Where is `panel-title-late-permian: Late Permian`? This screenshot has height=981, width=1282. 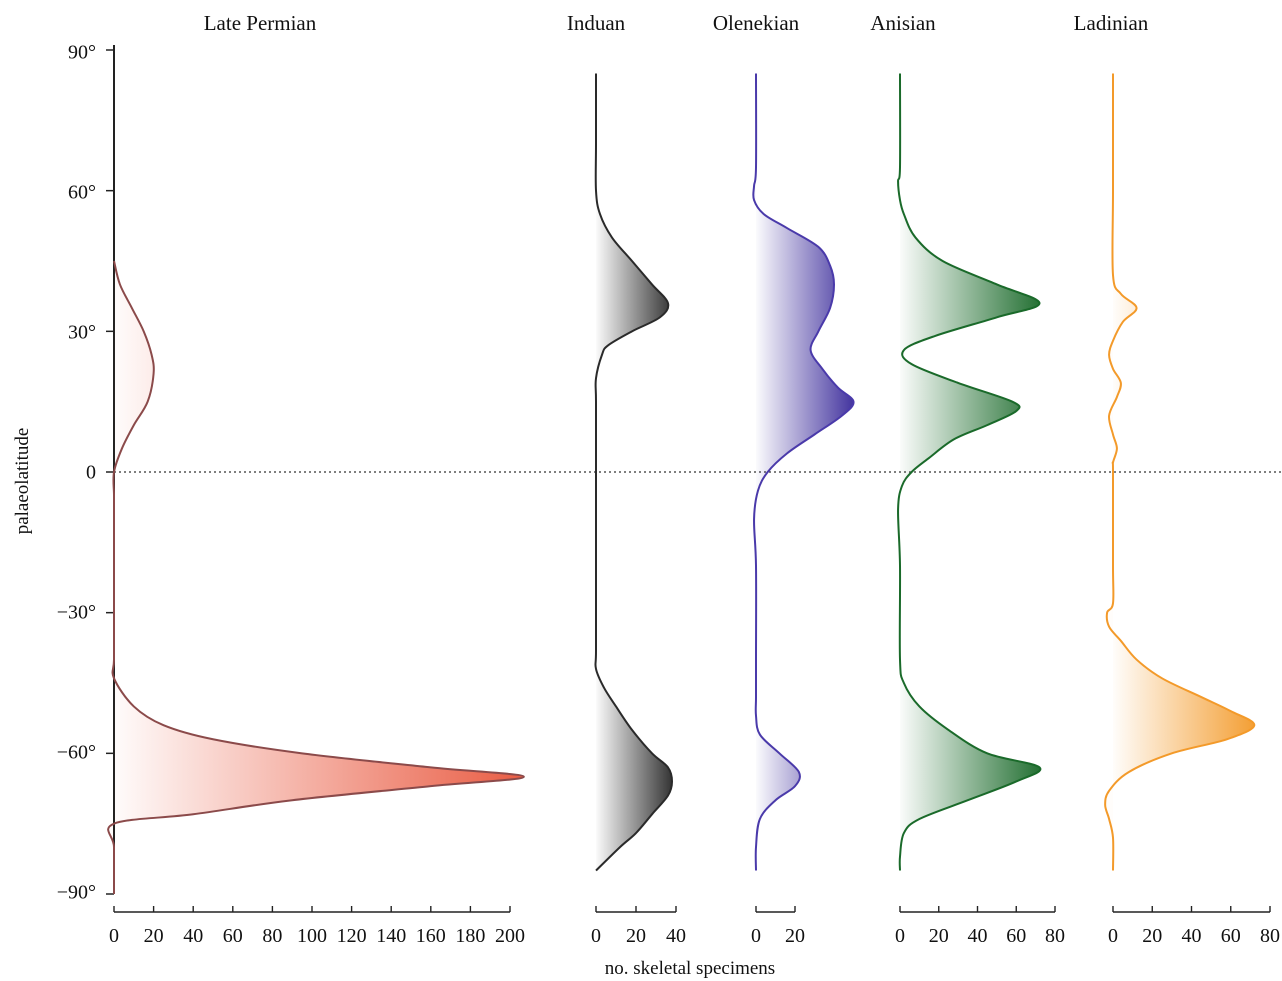
panel-title-late-permian: Late Permian is located at coordinates (260, 23).